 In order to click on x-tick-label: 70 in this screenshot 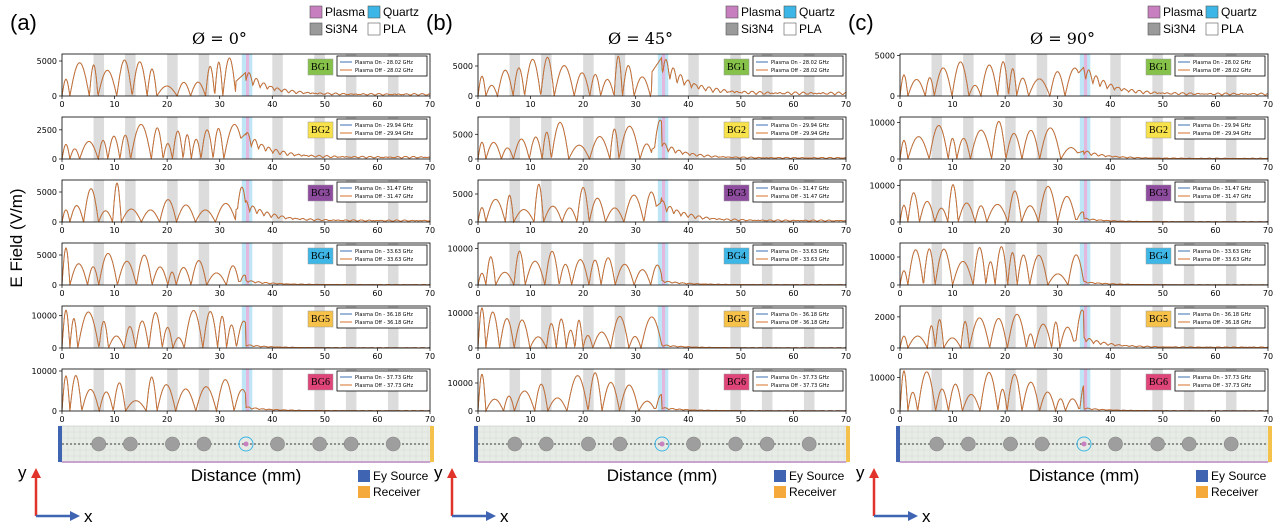, I will do `click(1268, 293)`.